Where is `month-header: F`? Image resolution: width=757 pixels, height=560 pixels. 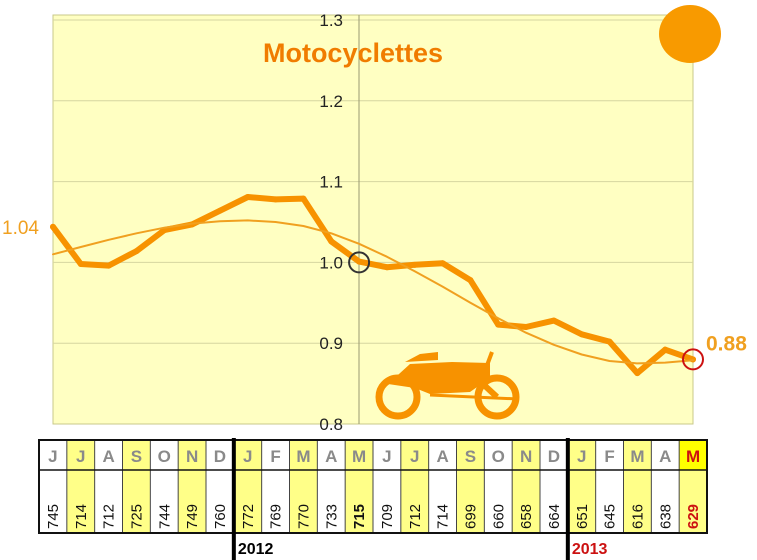
month-header: F is located at coordinates (275, 456).